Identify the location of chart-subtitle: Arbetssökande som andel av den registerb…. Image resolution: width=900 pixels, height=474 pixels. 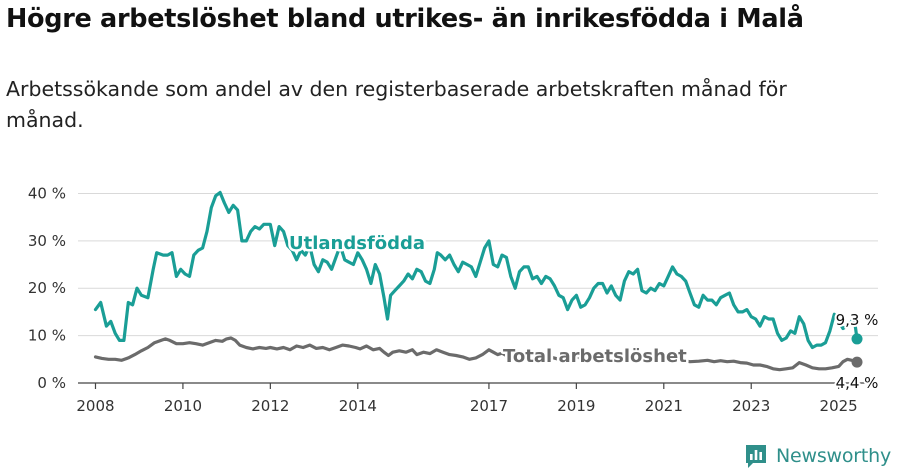
(396, 104).